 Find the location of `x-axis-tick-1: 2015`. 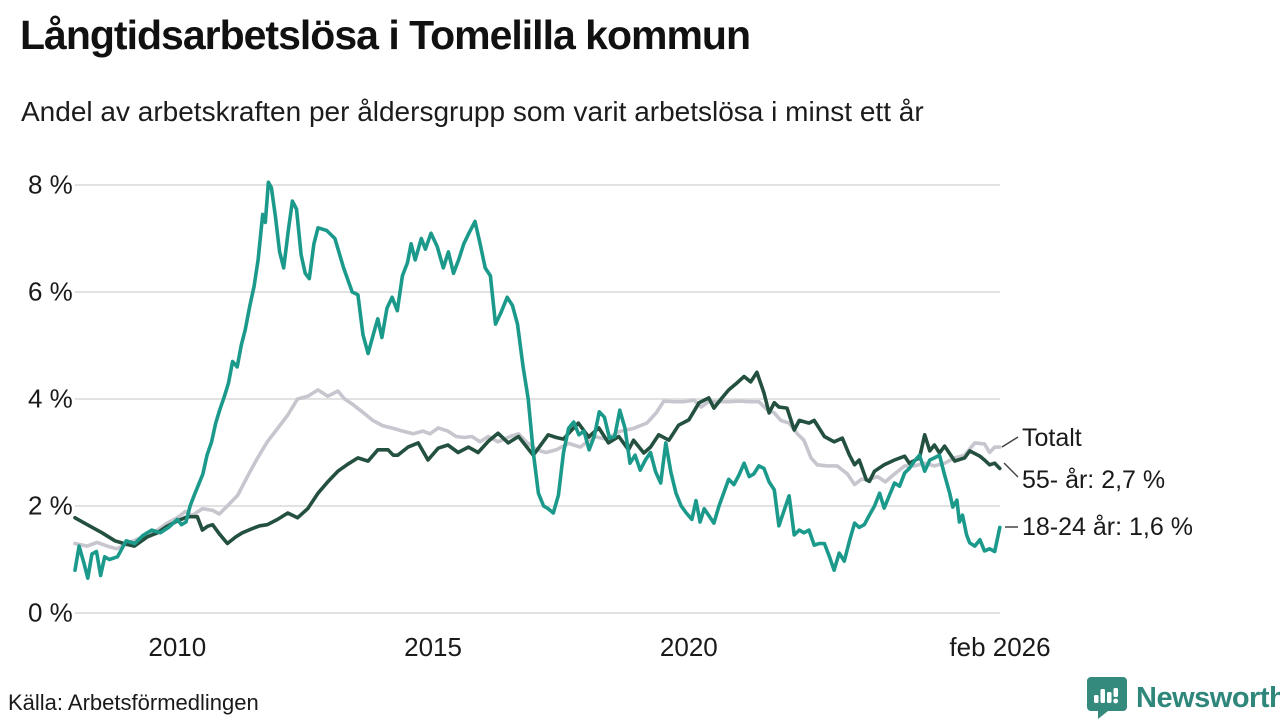

x-axis-tick-1: 2015 is located at coordinates (433, 647).